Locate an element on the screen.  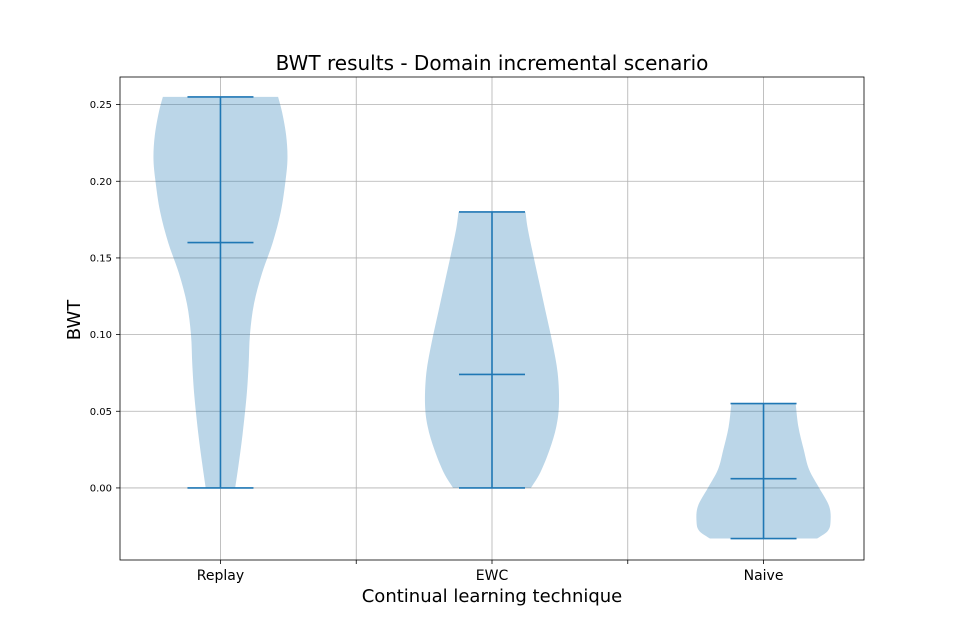
y-tick-label: 0.25 is located at coordinates (101, 105).